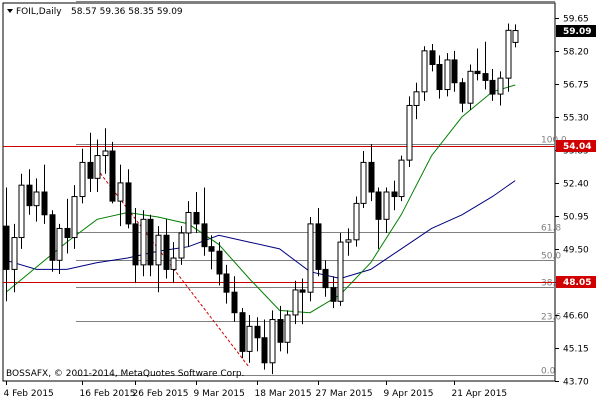 The width and height of the screenshot is (600, 400). I want to click on x-tick-label: 16 Feb 2015, so click(108, 394).